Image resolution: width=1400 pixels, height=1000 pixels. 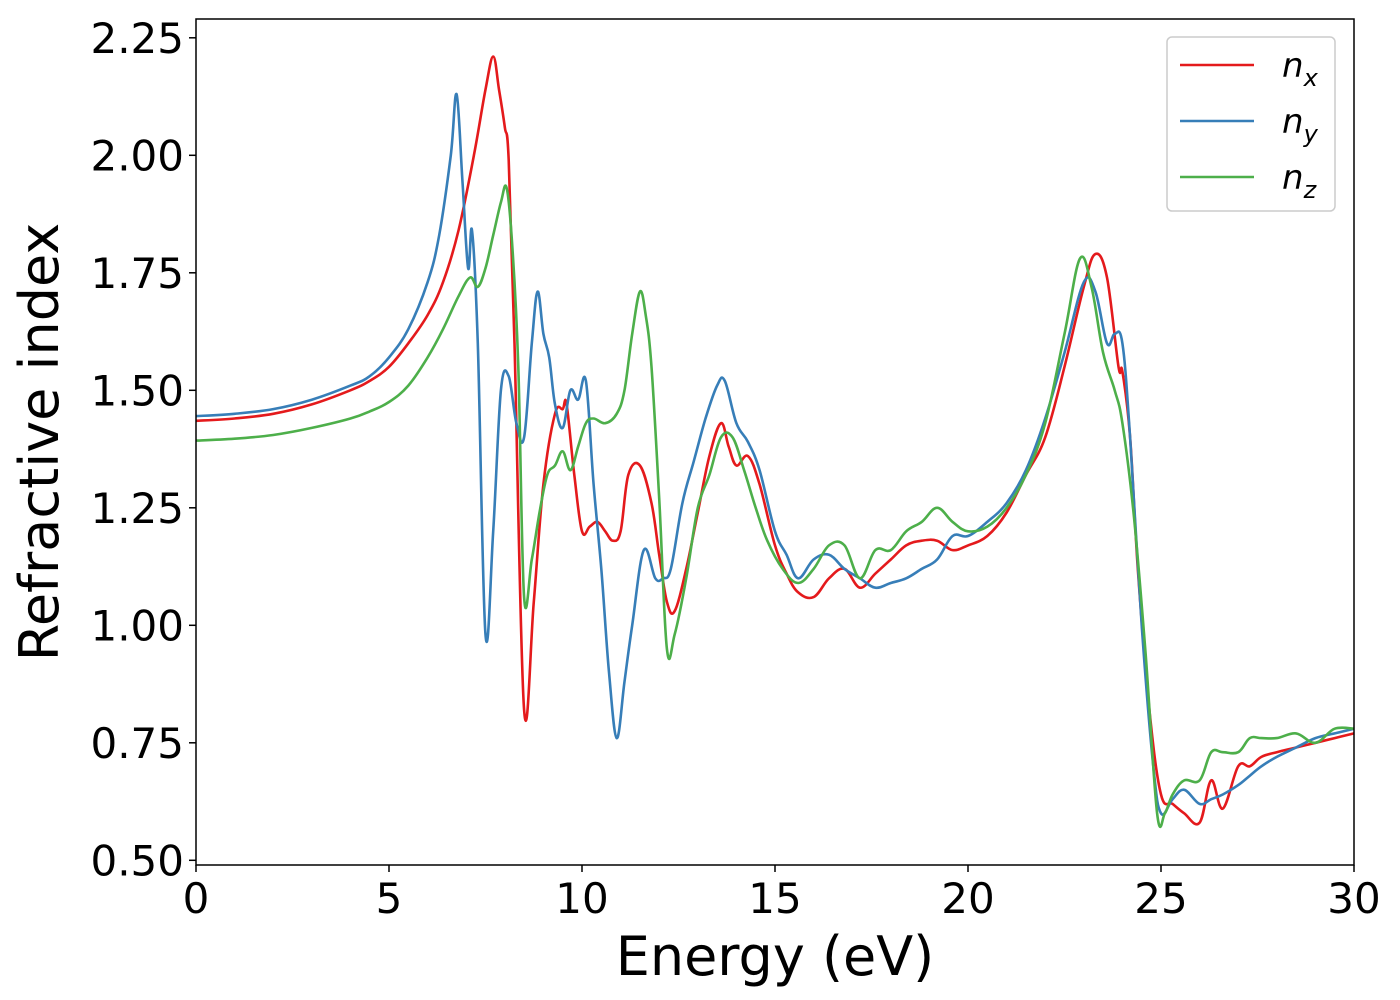 What do you see at coordinates (137, 743) in the screenshot?
I see `y-tick-label: 0.75` at bounding box center [137, 743].